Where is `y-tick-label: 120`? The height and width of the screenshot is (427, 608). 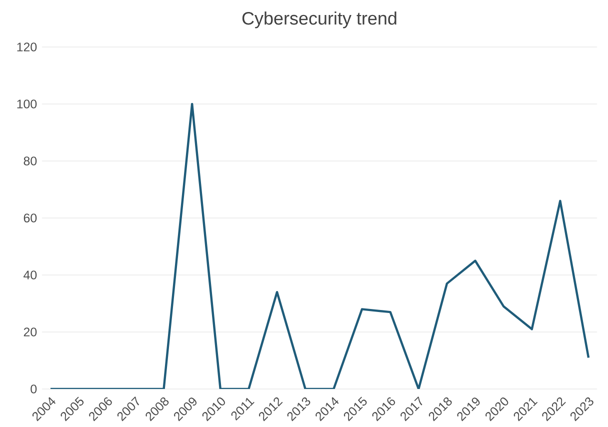
y-tick-label: 120 is located at coordinates (27, 47).